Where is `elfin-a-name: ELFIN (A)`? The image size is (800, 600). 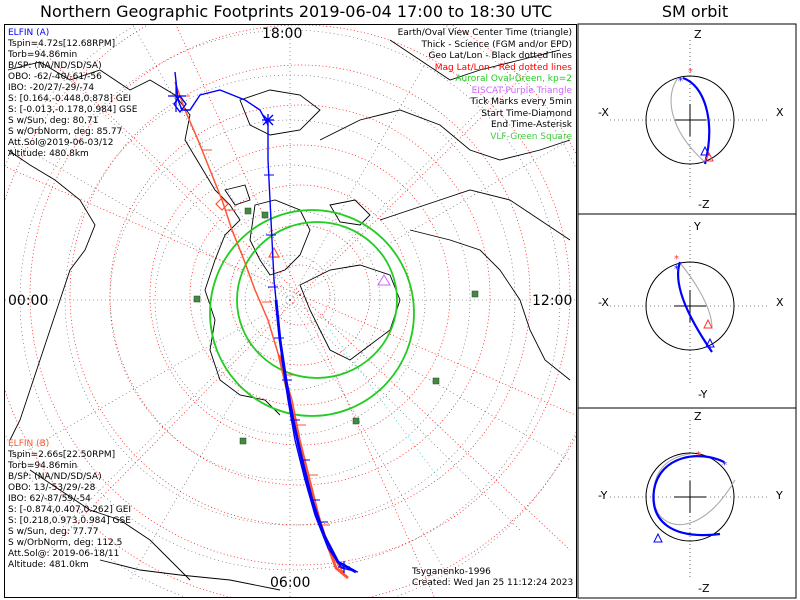 elfin-a-name: ELFIN (A) is located at coordinates (29, 33).